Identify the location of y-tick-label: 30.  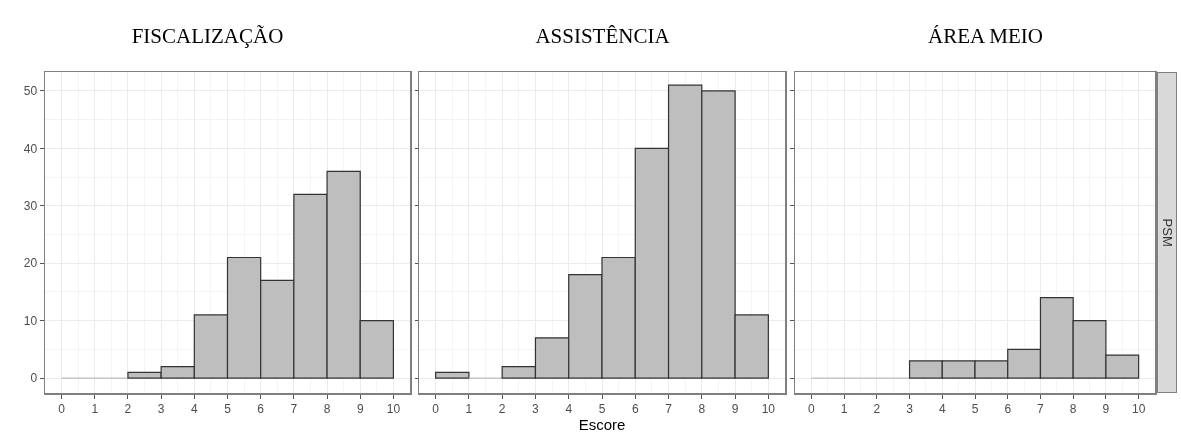
(30, 206).